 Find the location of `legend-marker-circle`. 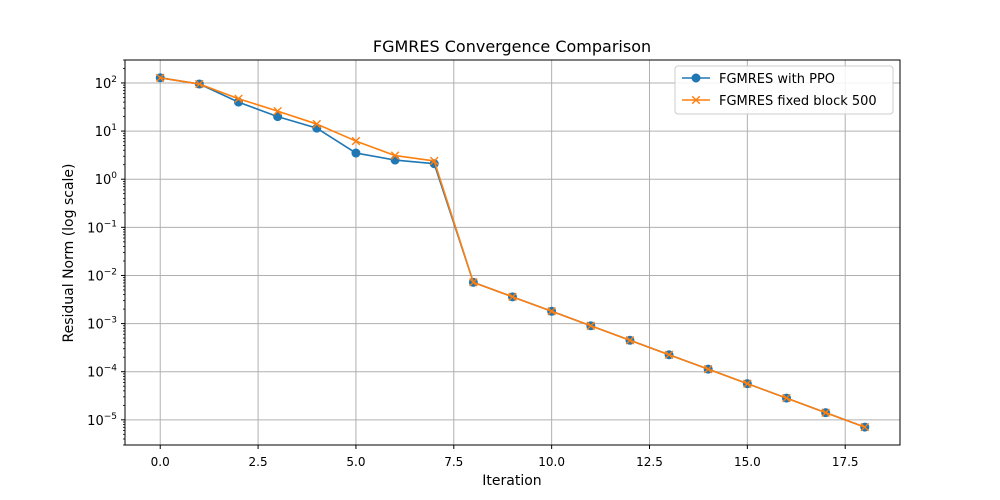

legend-marker-circle is located at coordinates (696, 78).